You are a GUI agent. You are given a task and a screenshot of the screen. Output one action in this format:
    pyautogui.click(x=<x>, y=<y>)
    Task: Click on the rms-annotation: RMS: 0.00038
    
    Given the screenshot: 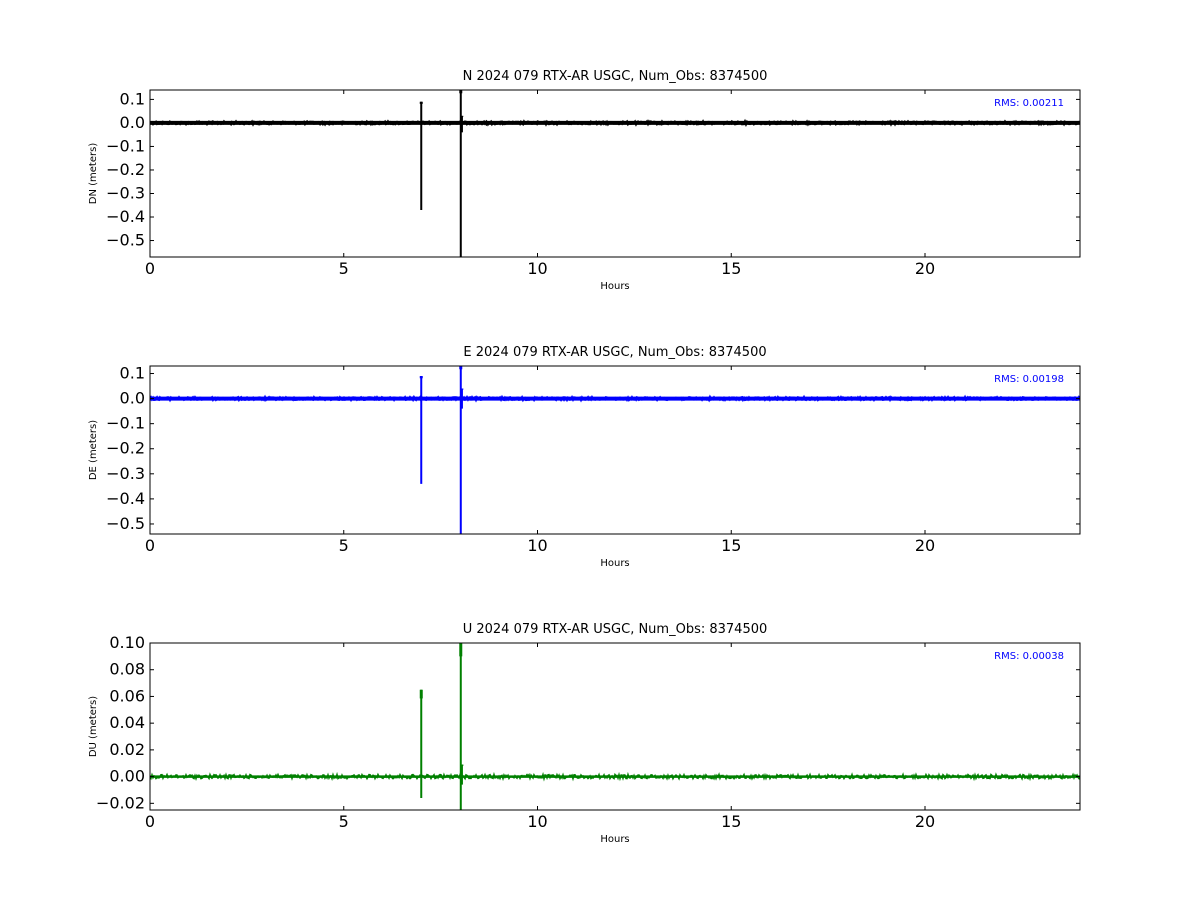 What is the action you would take?
    pyautogui.click(x=1029, y=656)
    